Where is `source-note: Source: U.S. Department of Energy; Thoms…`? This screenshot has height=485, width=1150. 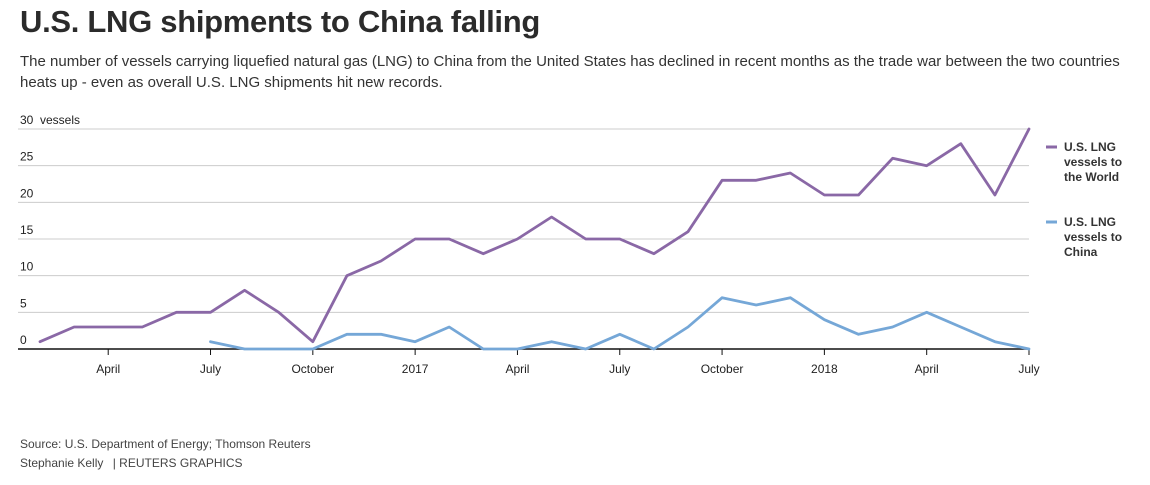
source-note: Source: U.S. Department of Energy; Thoms… is located at coordinates (165, 444).